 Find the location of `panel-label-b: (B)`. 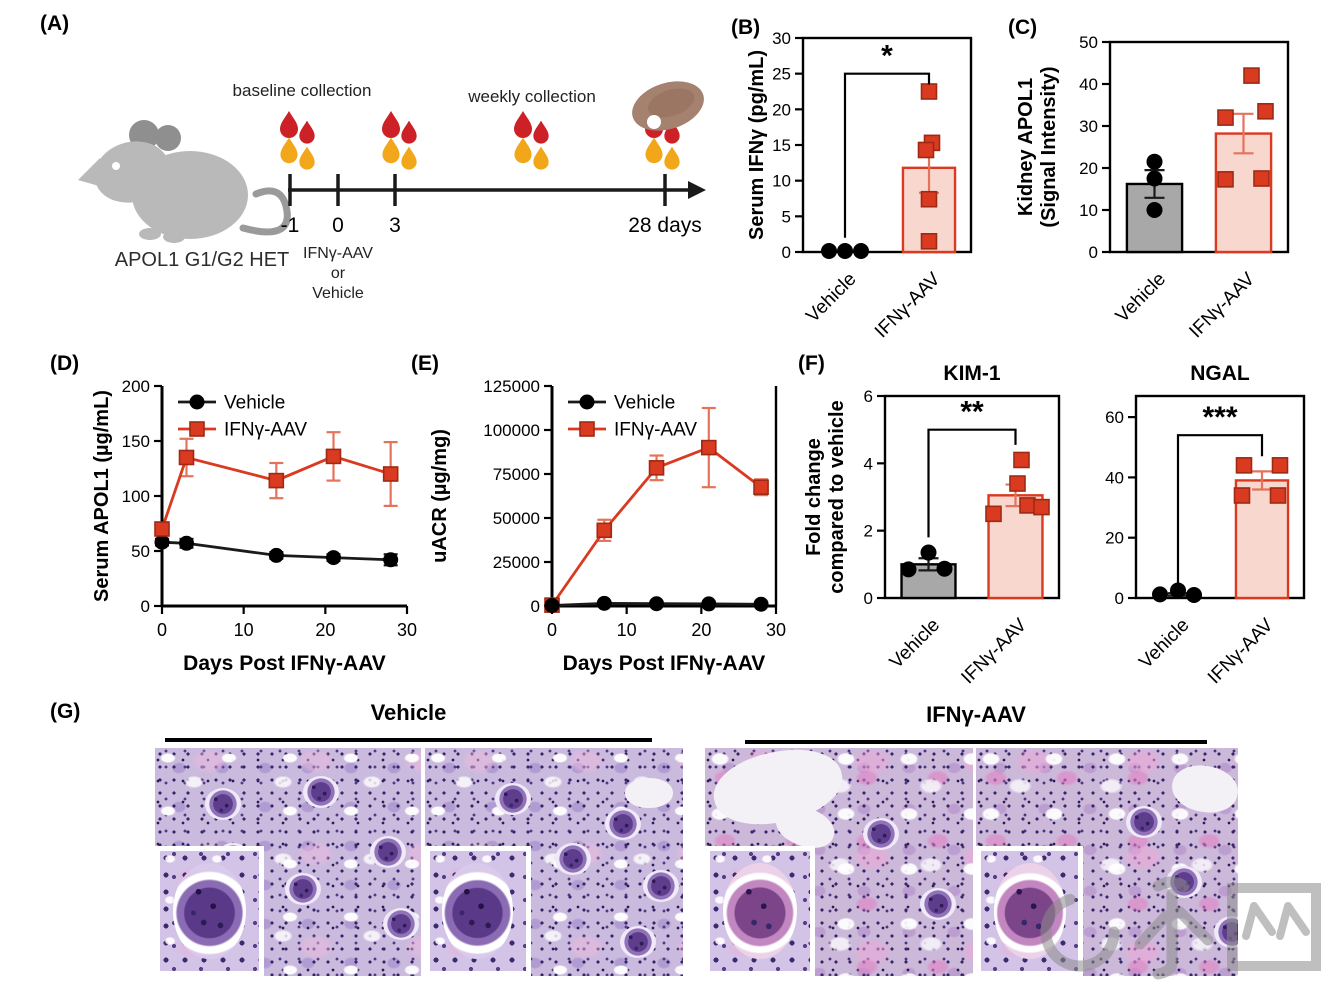

panel-label-b: (B) is located at coordinates (746, 27).